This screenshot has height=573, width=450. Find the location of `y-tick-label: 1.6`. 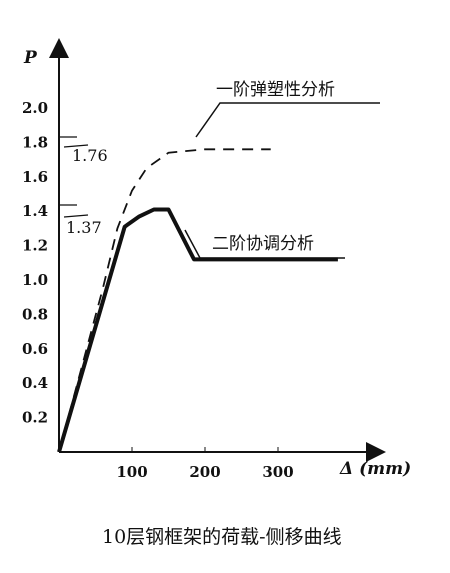

y-tick-label: 1.6 is located at coordinates (35, 177).